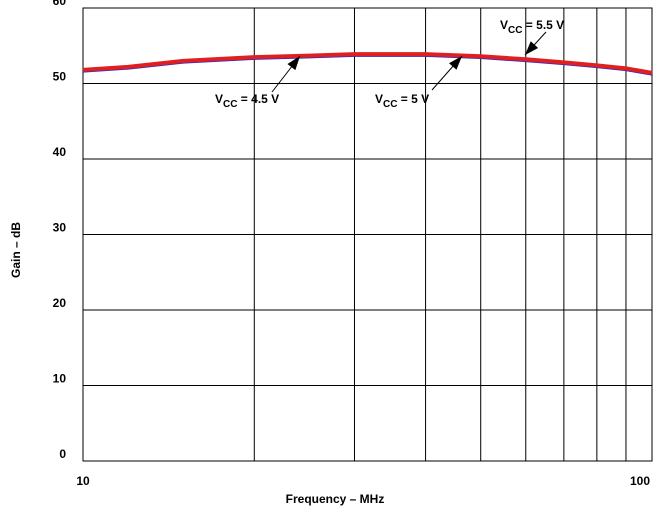 This screenshot has height=514, width=670. What do you see at coordinates (60, 228) in the screenshot?
I see `y-tick-label: 30` at bounding box center [60, 228].